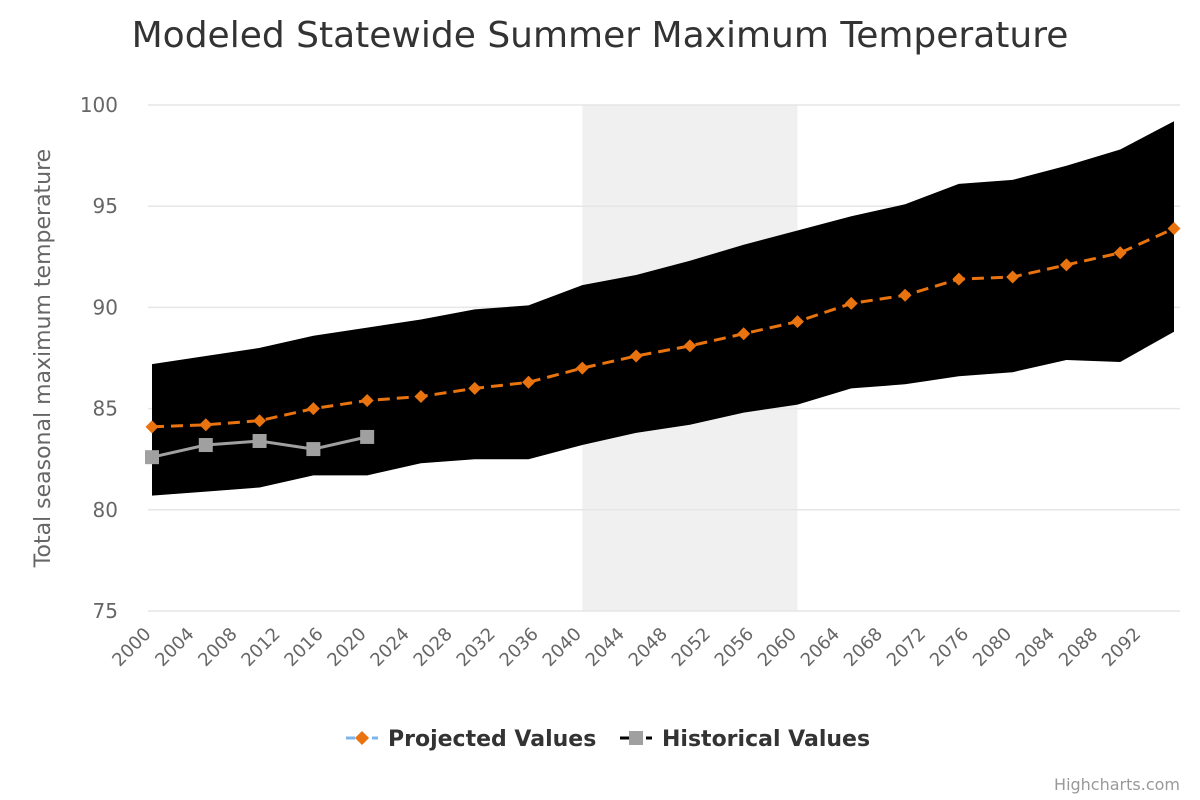  I want to click on y-axis-ticks: 75 80 85 90 95 100, so click(99, 358).